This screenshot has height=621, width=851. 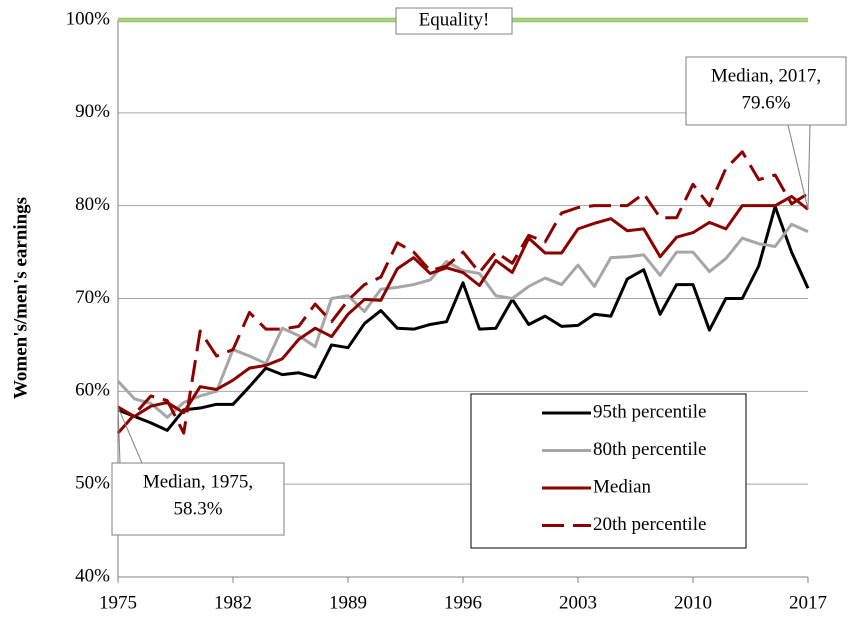 What do you see at coordinates (649, 411) in the screenshot?
I see `legend-label: 95th percentile` at bounding box center [649, 411].